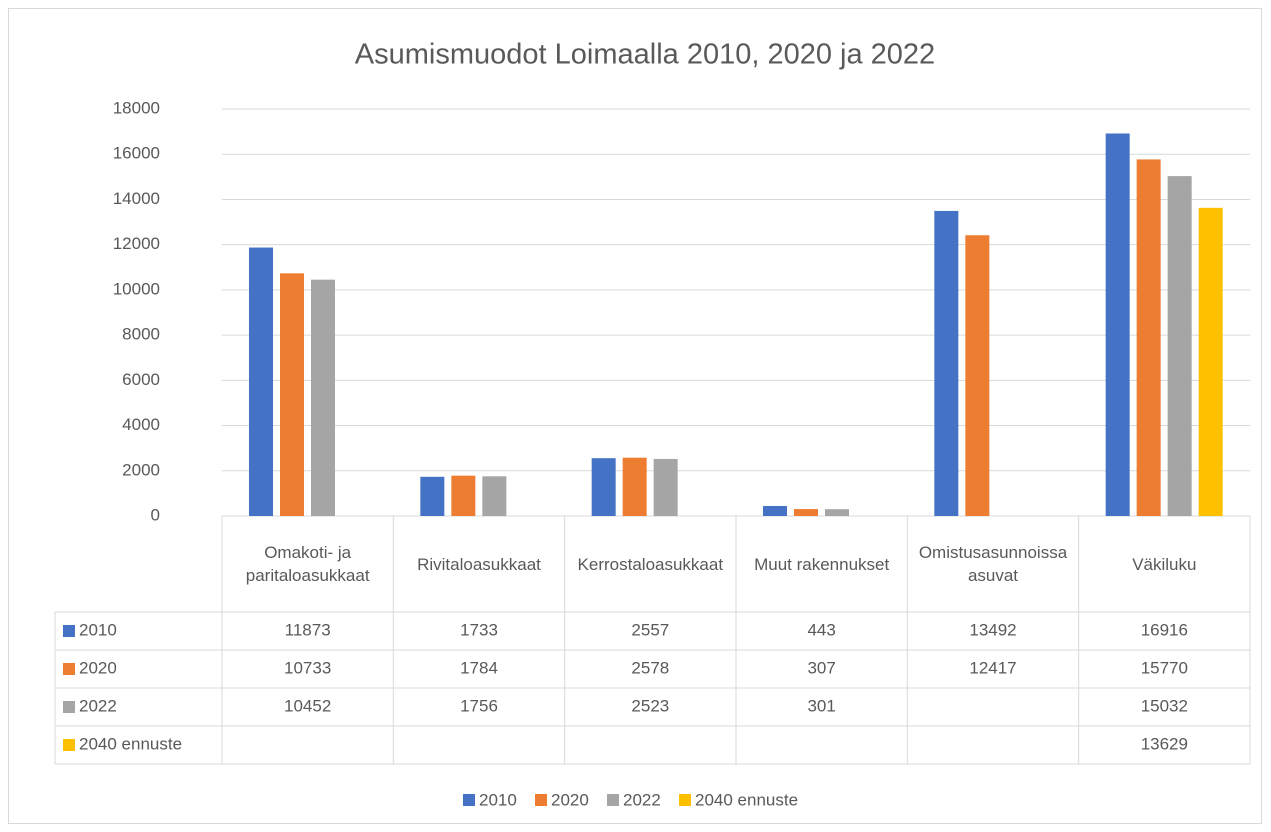 The image size is (1271, 832). Describe the element at coordinates (992, 667) in the screenshot. I see `table-value: 12417` at that location.